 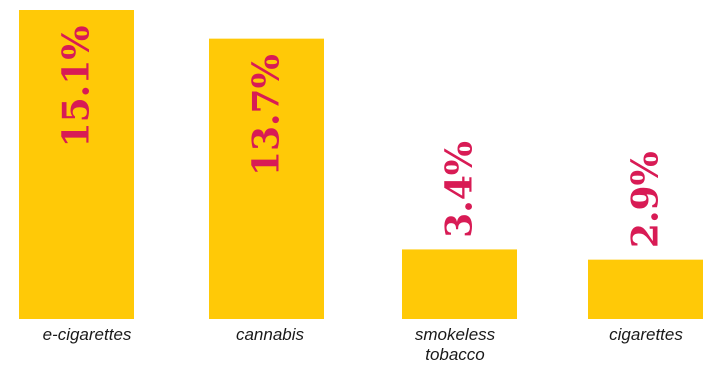 What do you see at coordinates (76, 164) in the screenshot?
I see `bar-e-cigarettes` at bounding box center [76, 164].